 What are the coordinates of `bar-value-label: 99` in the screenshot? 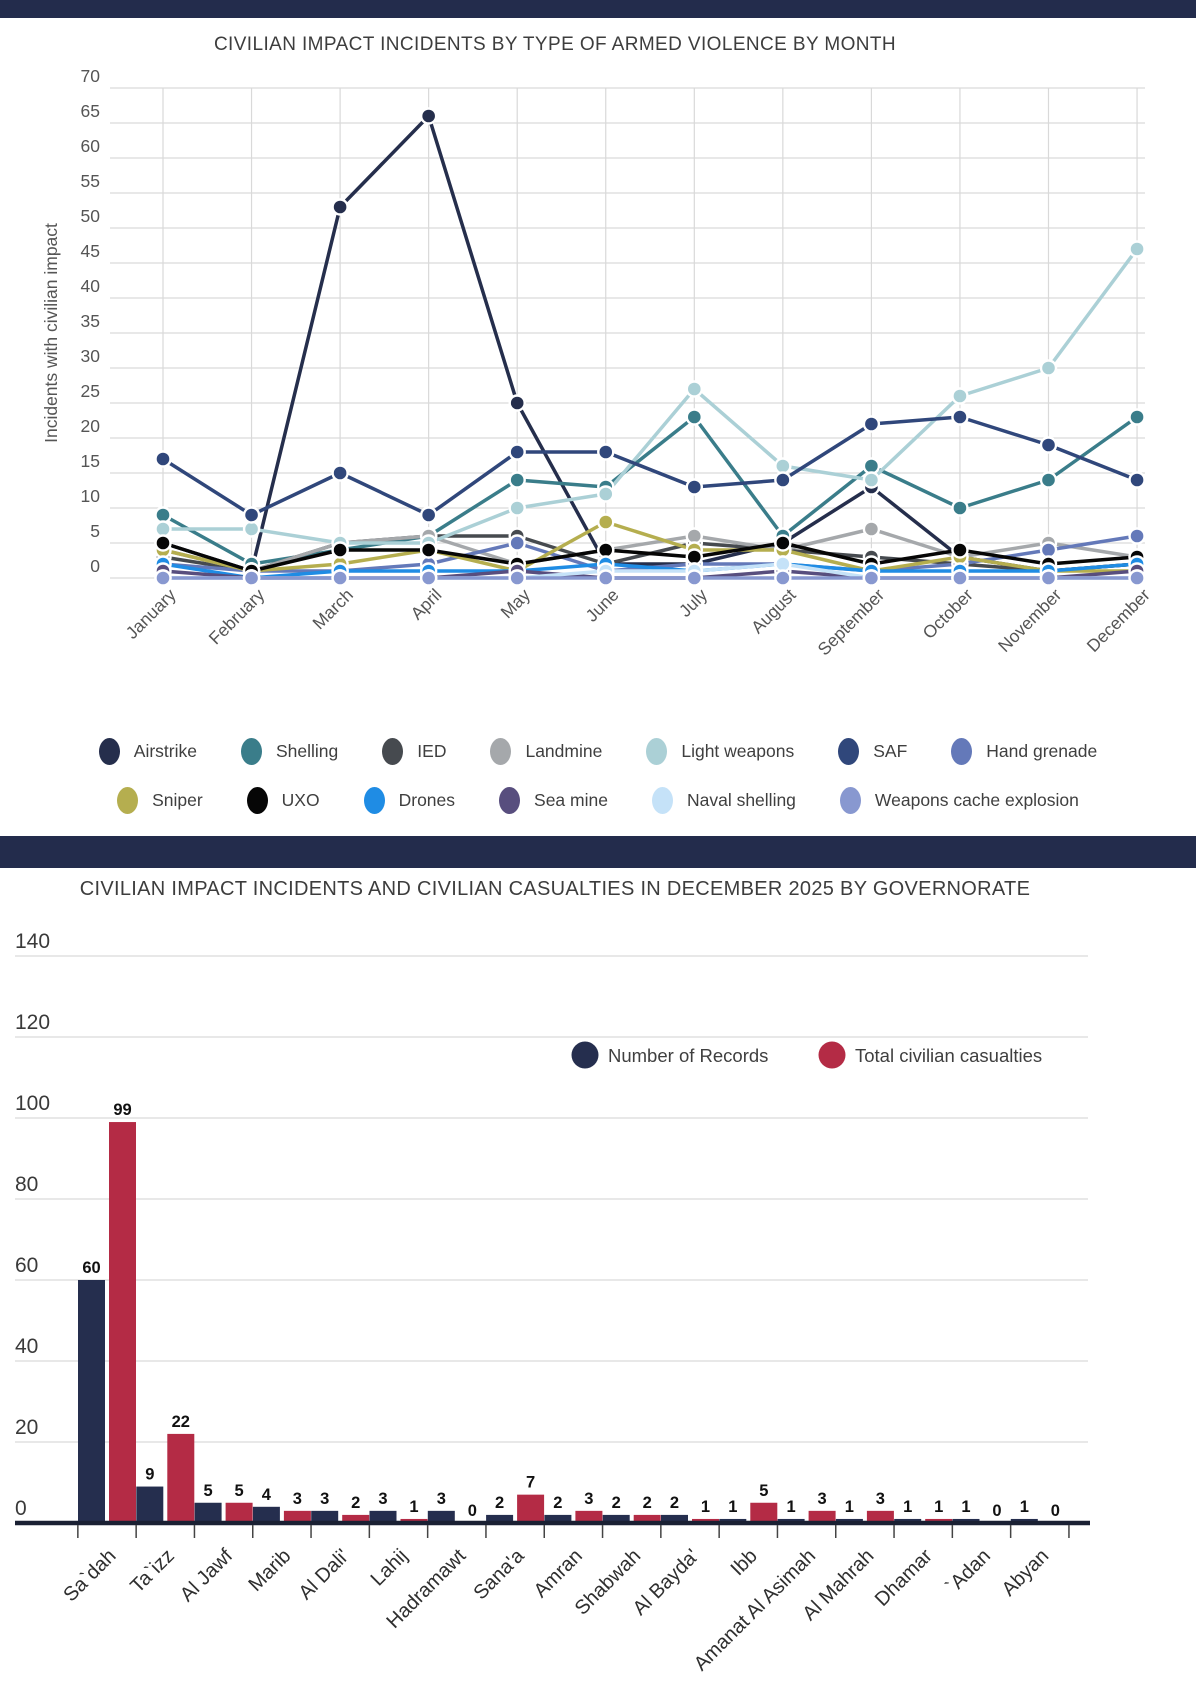 It's located at (122, 1110).